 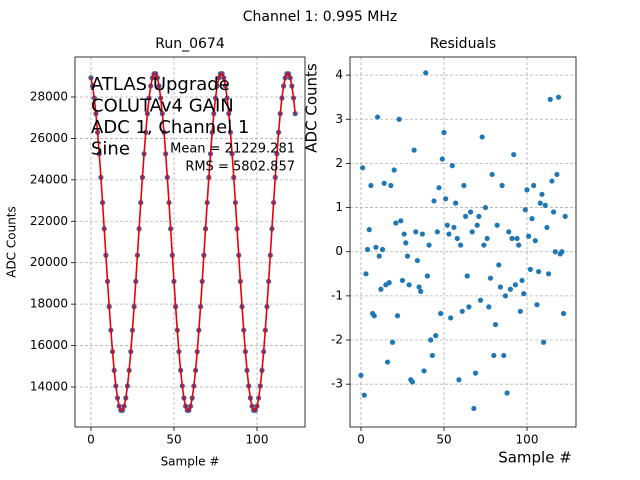 What do you see at coordinates (339, 163) in the screenshot?
I see `y-tick-label: 2` at bounding box center [339, 163].